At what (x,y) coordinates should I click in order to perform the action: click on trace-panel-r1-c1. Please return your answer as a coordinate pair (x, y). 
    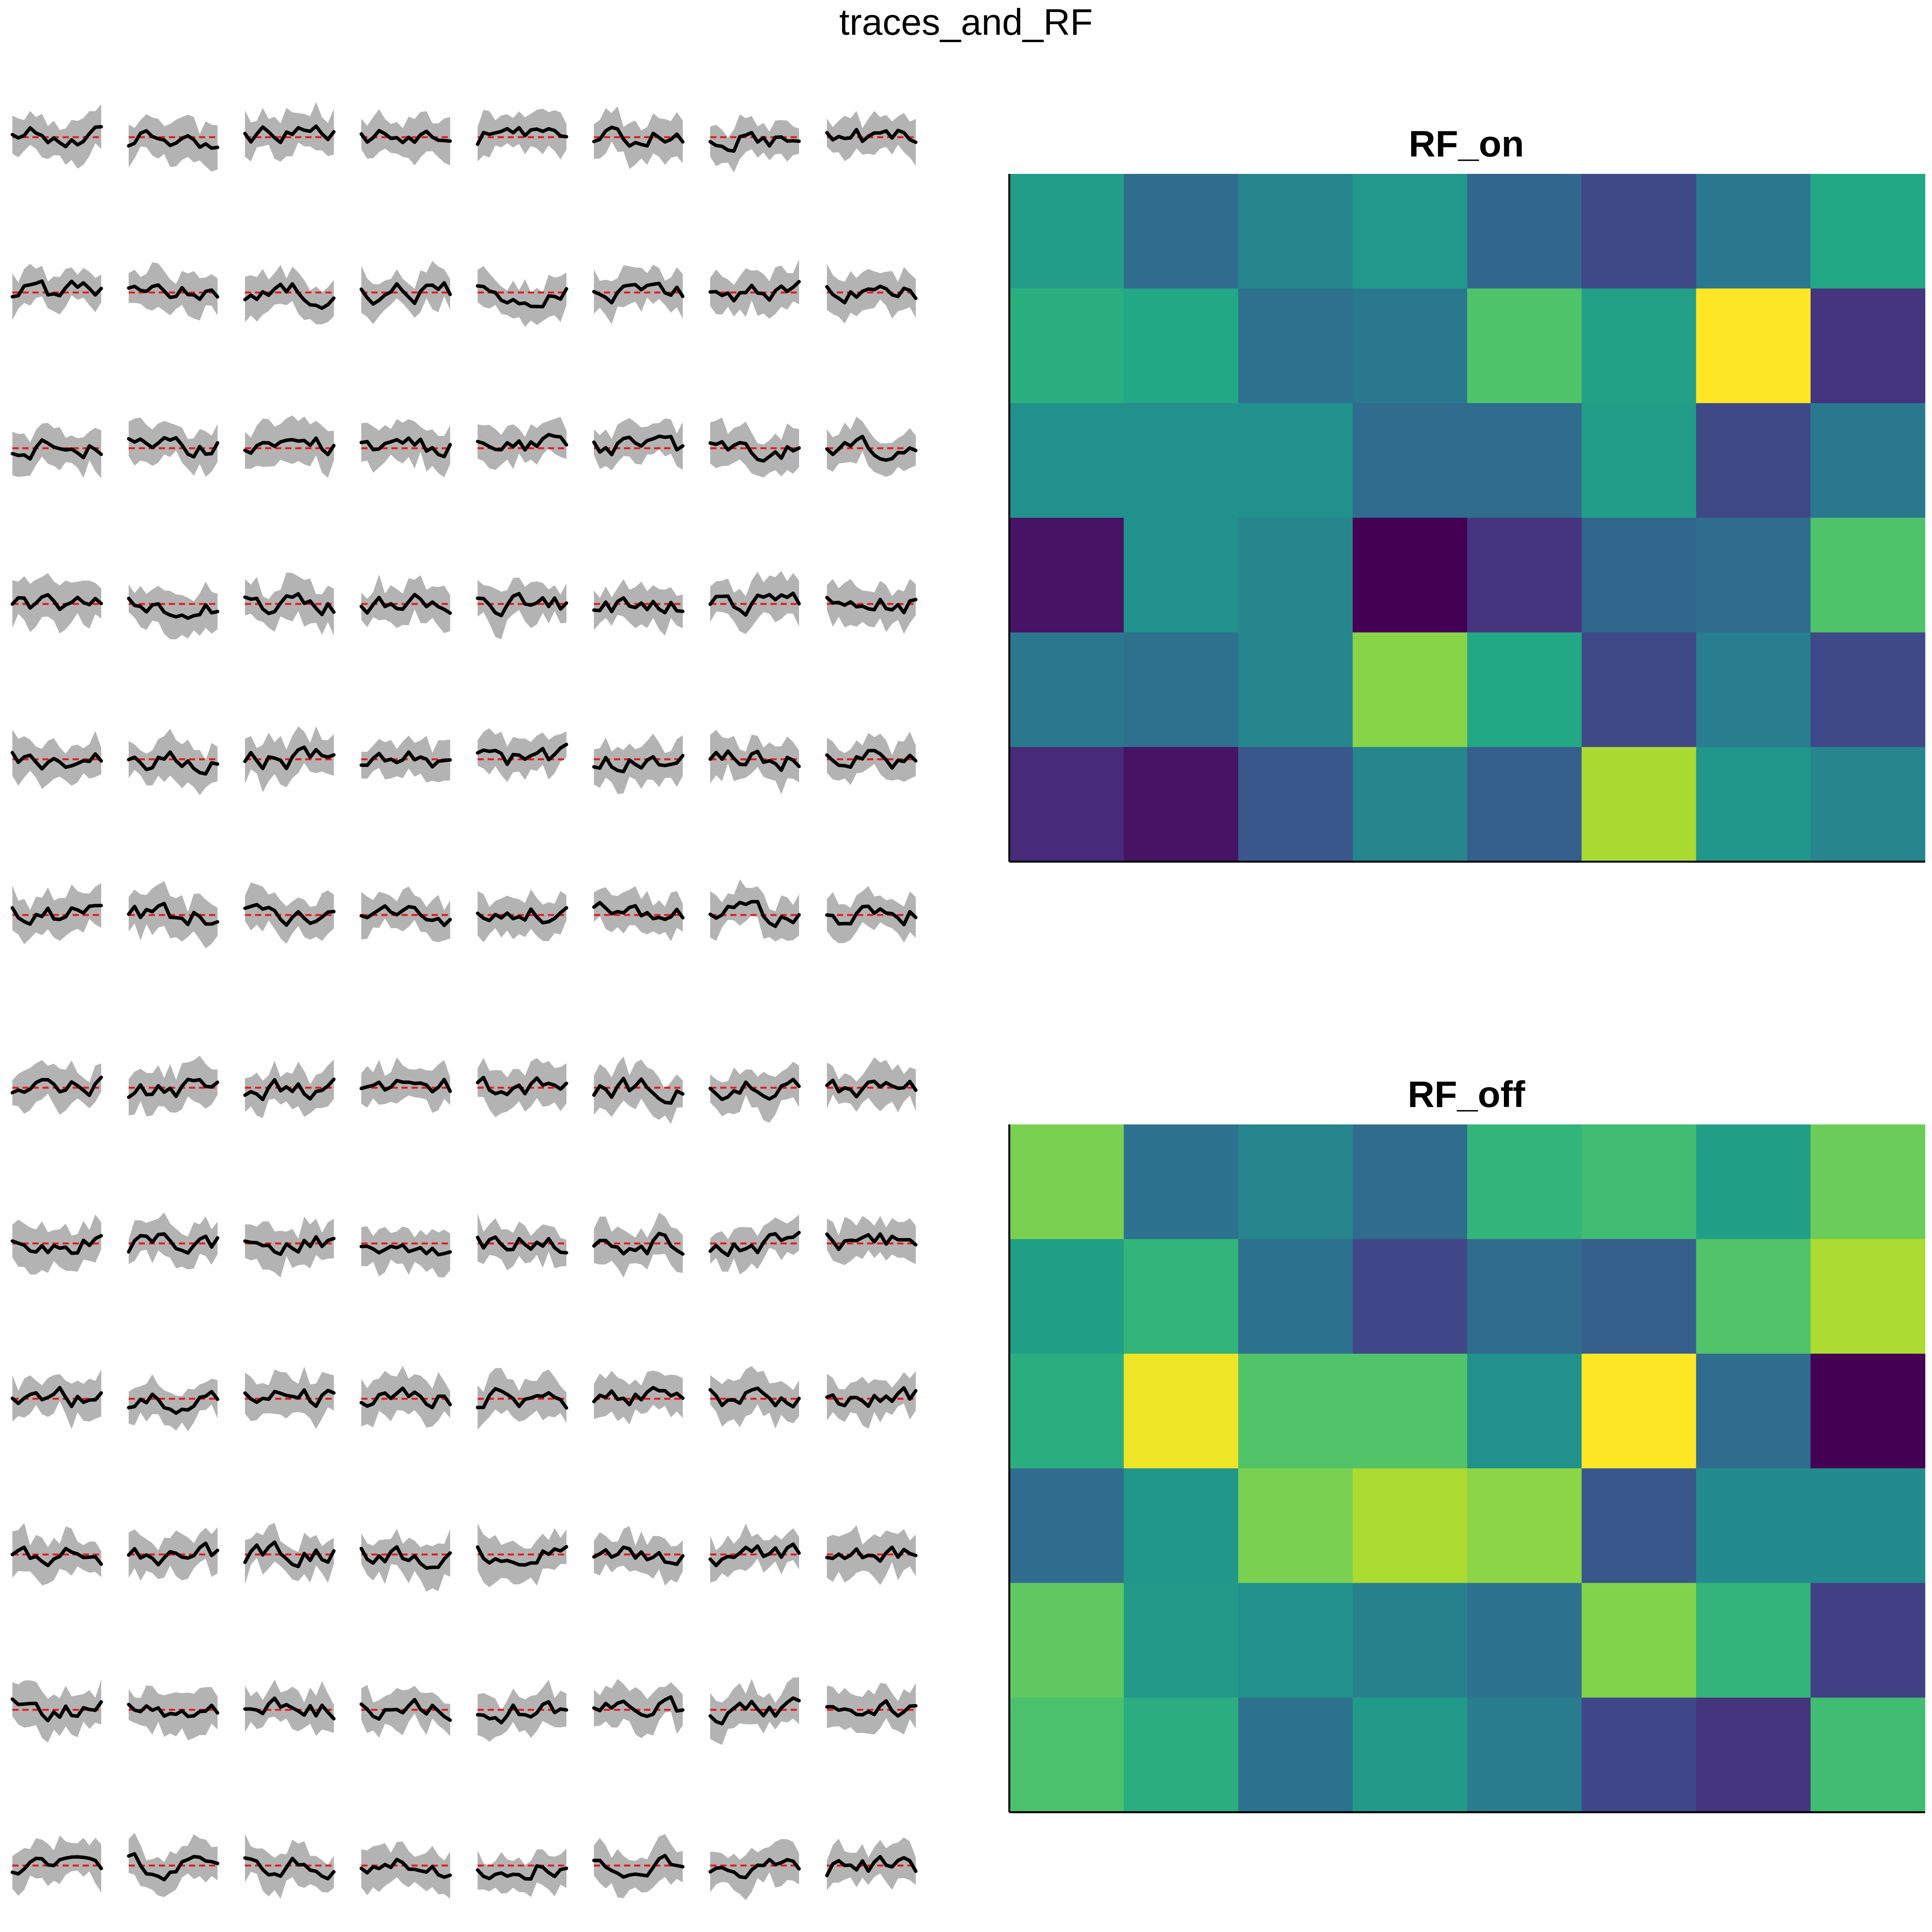
    Looking at the image, I should click on (173, 291).